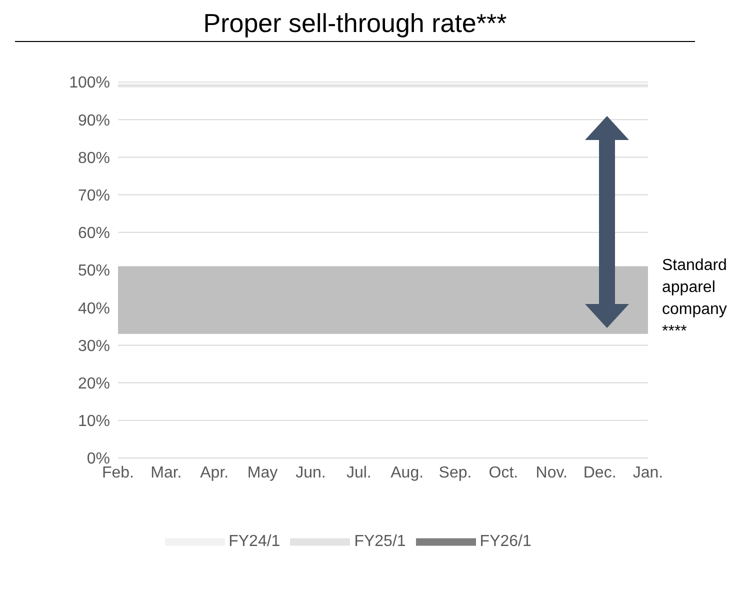  Describe the element at coordinates (455, 473) in the screenshot. I see `x-tick-label: Sep.` at that location.